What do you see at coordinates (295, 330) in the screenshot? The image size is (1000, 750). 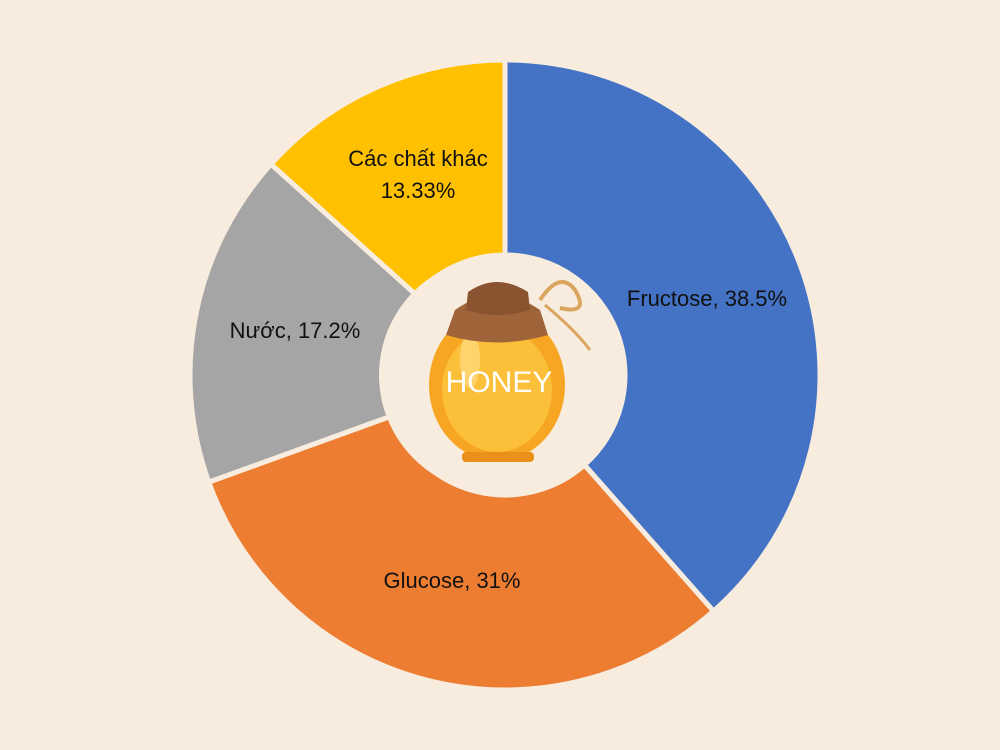 I see `data-label: Nước, 17.2%` at bounding box center [295, 330].